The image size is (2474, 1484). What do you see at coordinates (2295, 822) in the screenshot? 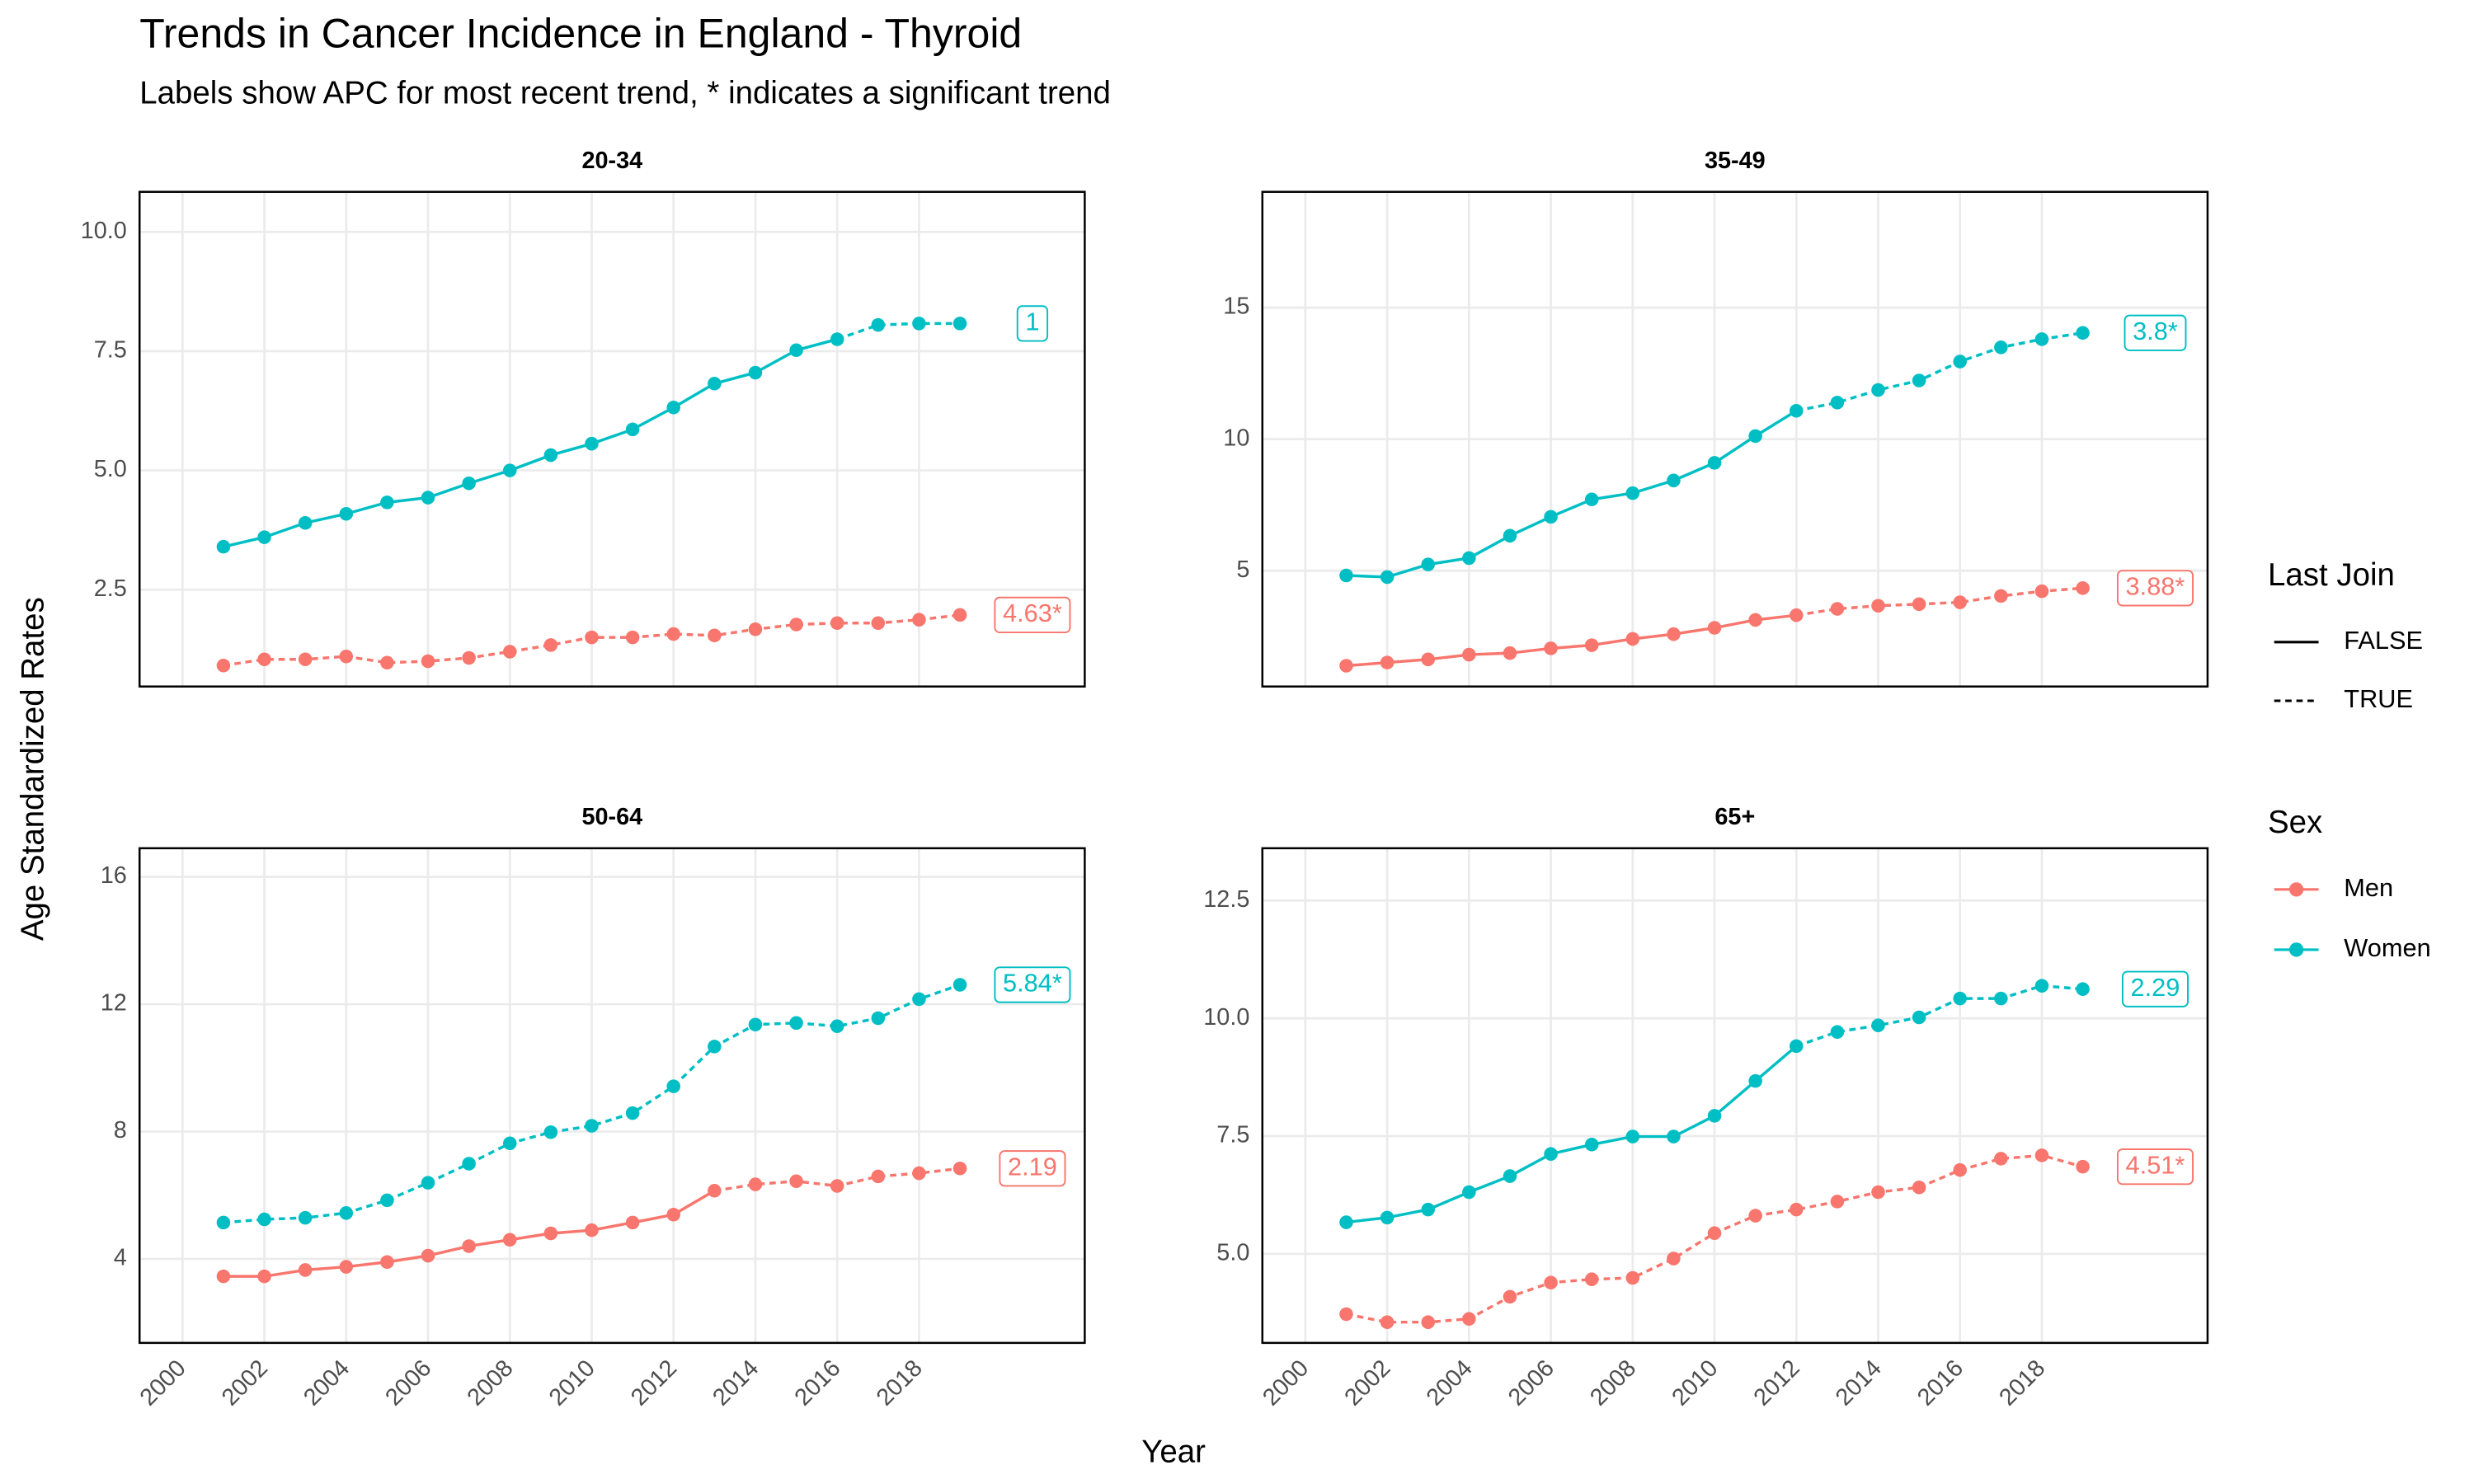
I see `legend-title: Sex` at bounding box center [2295, 822].